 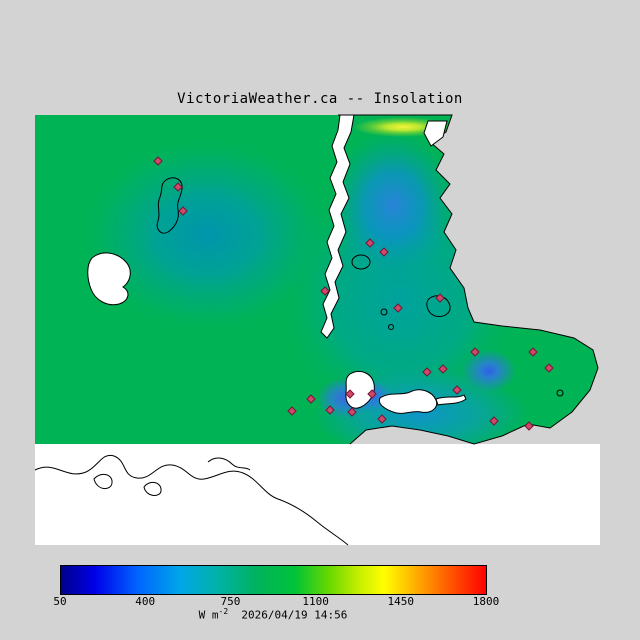 I want to click on saanich-inlet-water, so click(x=337, y=226).